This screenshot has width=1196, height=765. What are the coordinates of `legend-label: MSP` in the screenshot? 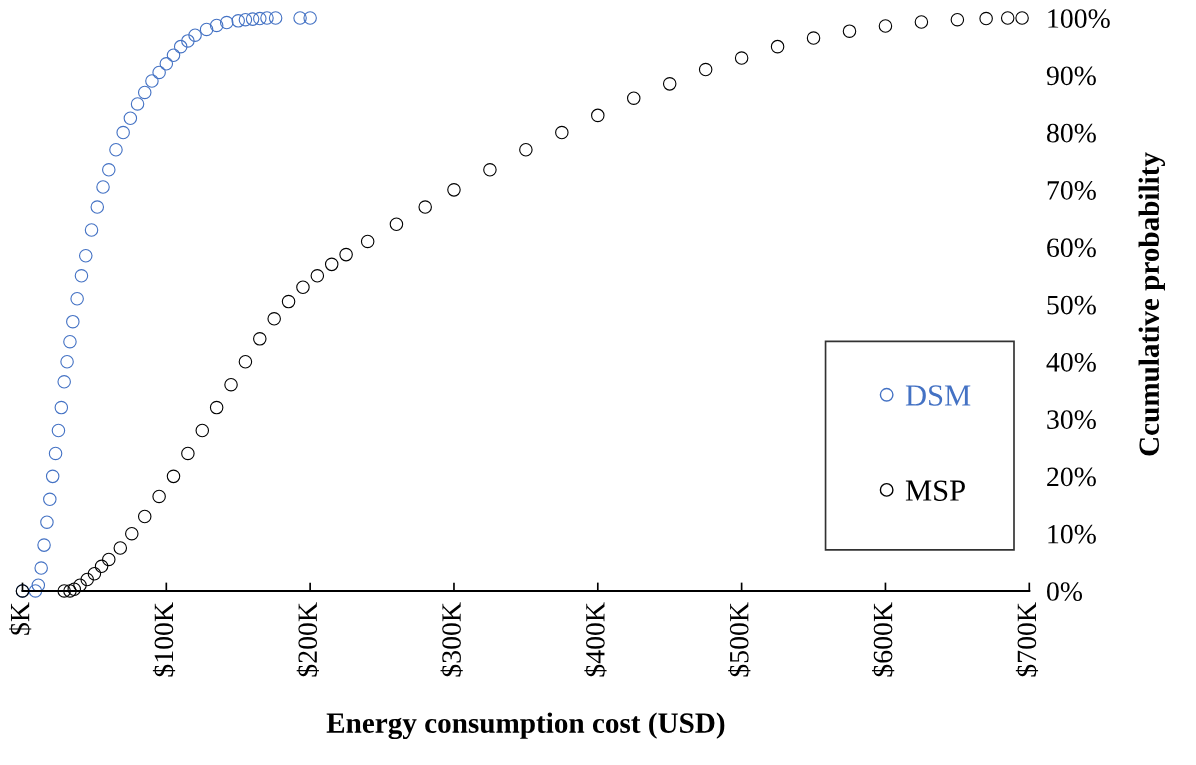 It's located at (935, 490).